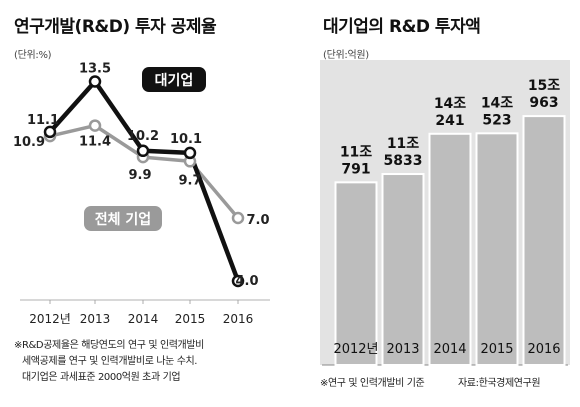  What do you see at coordinates (43, 120) in the screenshot?
I see `data-label: 11.1` at bounding box center [43, 120].